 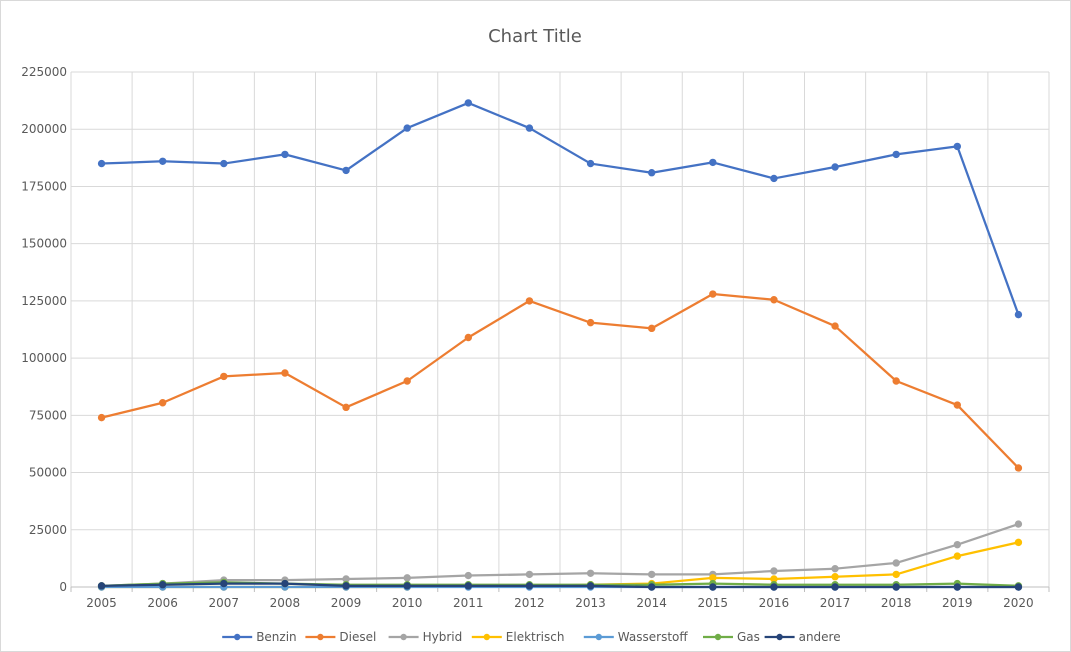 What do you see at coordinates (44, 301) in the screenshot?
I see `y-tick-label: 125000` at bounding box center [44, 301].